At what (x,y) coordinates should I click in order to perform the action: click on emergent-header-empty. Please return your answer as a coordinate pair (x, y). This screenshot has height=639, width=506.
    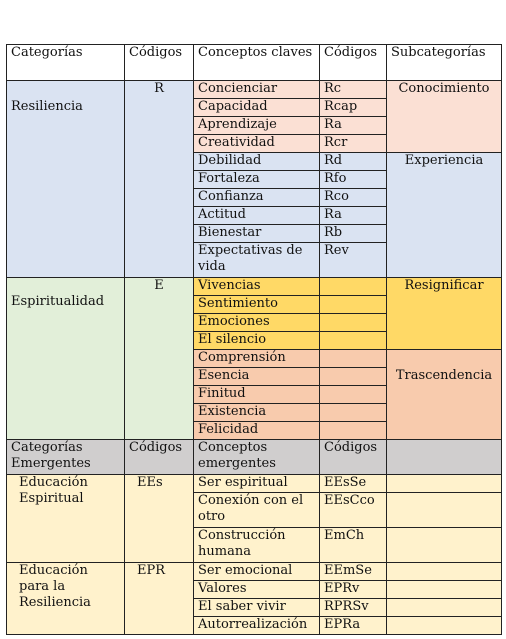
    Looking at the image, I should click on (444, 457).